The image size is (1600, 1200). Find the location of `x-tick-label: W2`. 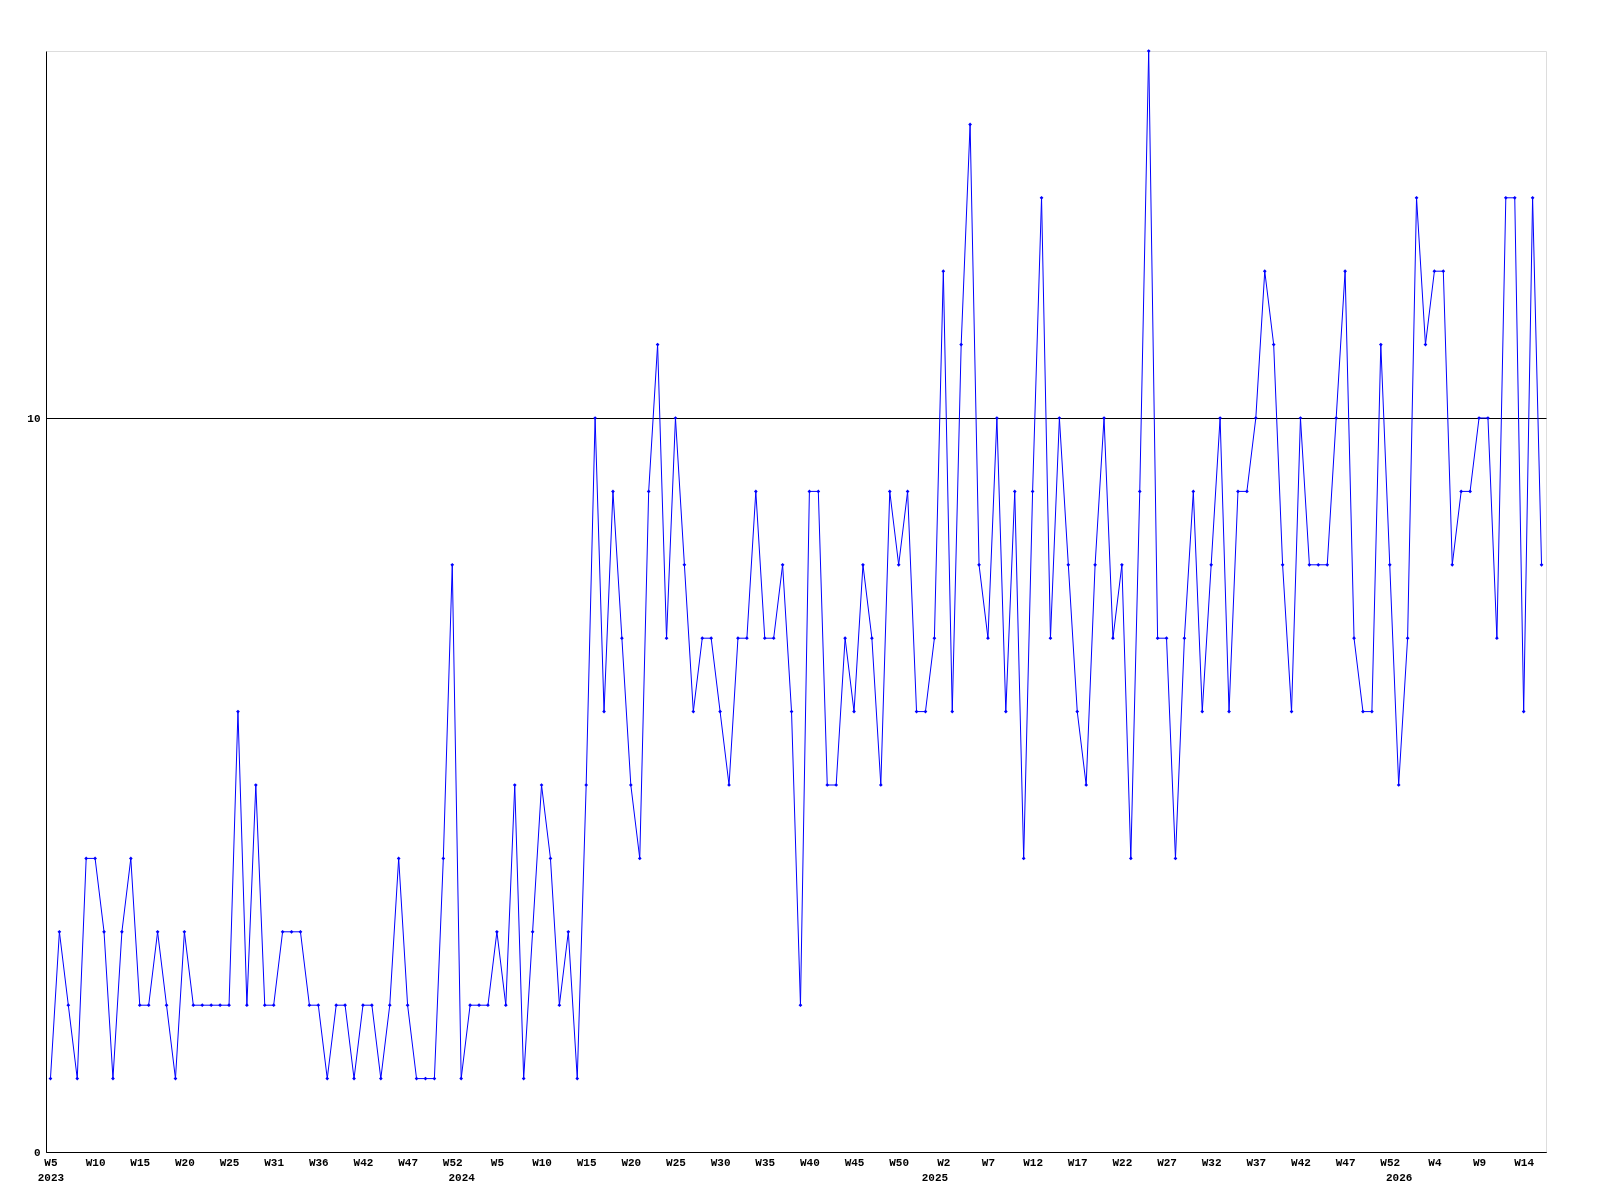

x-tick-label: W2 is located at coordinates (944, 1162).